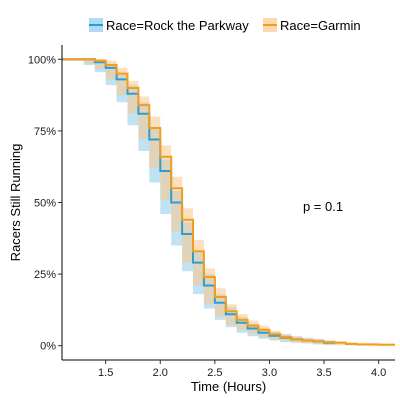  I want to click on legend: Race=Rock the Parkway Race=Garmin, so click(225, 25).